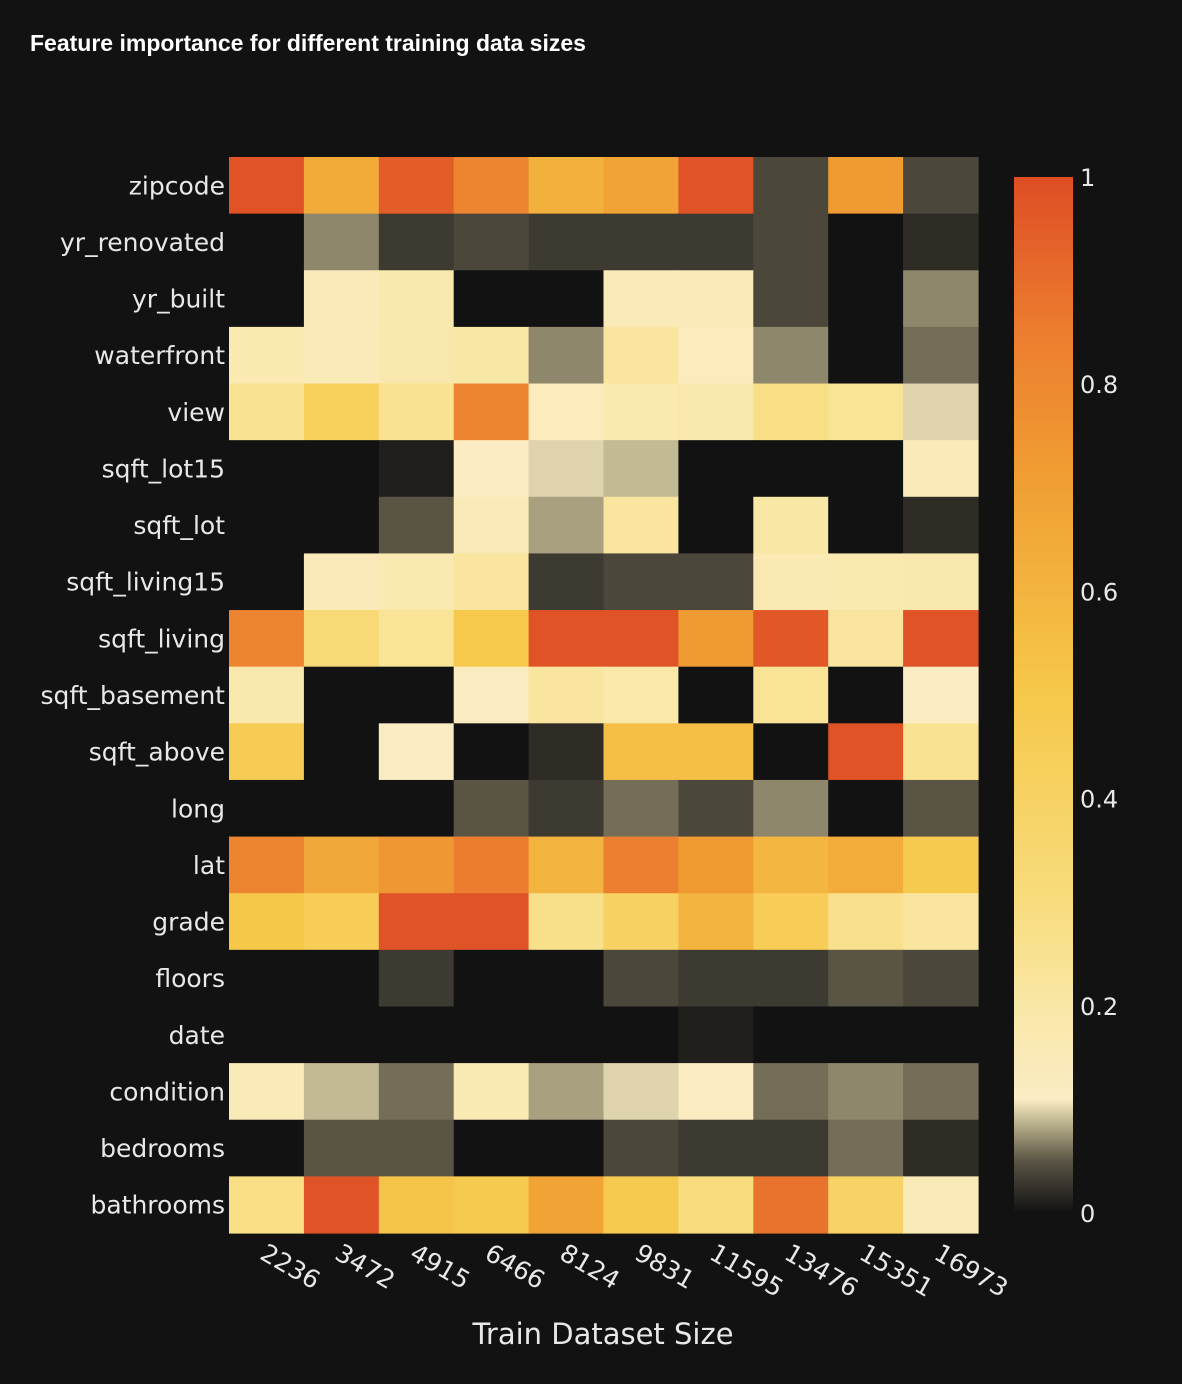 The height and width of the screenshot is (1384, 1182). What do you see at coordinates (159, 355) in the screenshot?
I see `y-tick-label: waterfront` at bounding box center [159, 355].